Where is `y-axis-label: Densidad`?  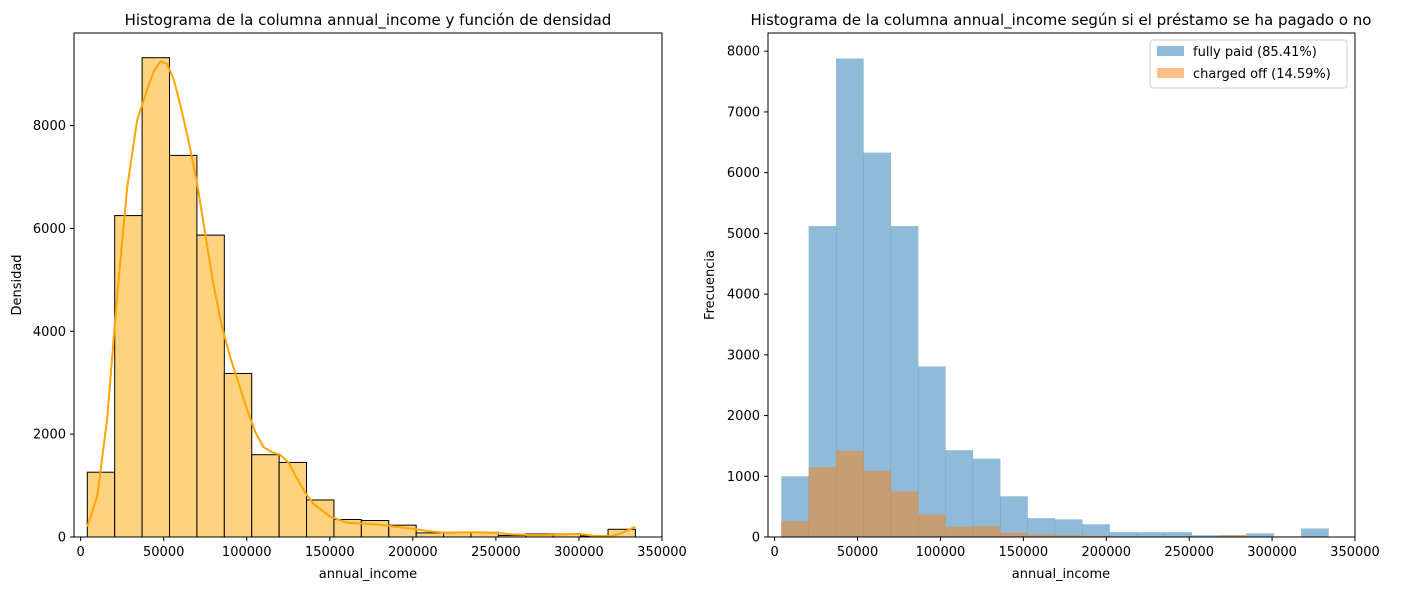 y-axis-label: Densidad is located at coordinates (17, 284).